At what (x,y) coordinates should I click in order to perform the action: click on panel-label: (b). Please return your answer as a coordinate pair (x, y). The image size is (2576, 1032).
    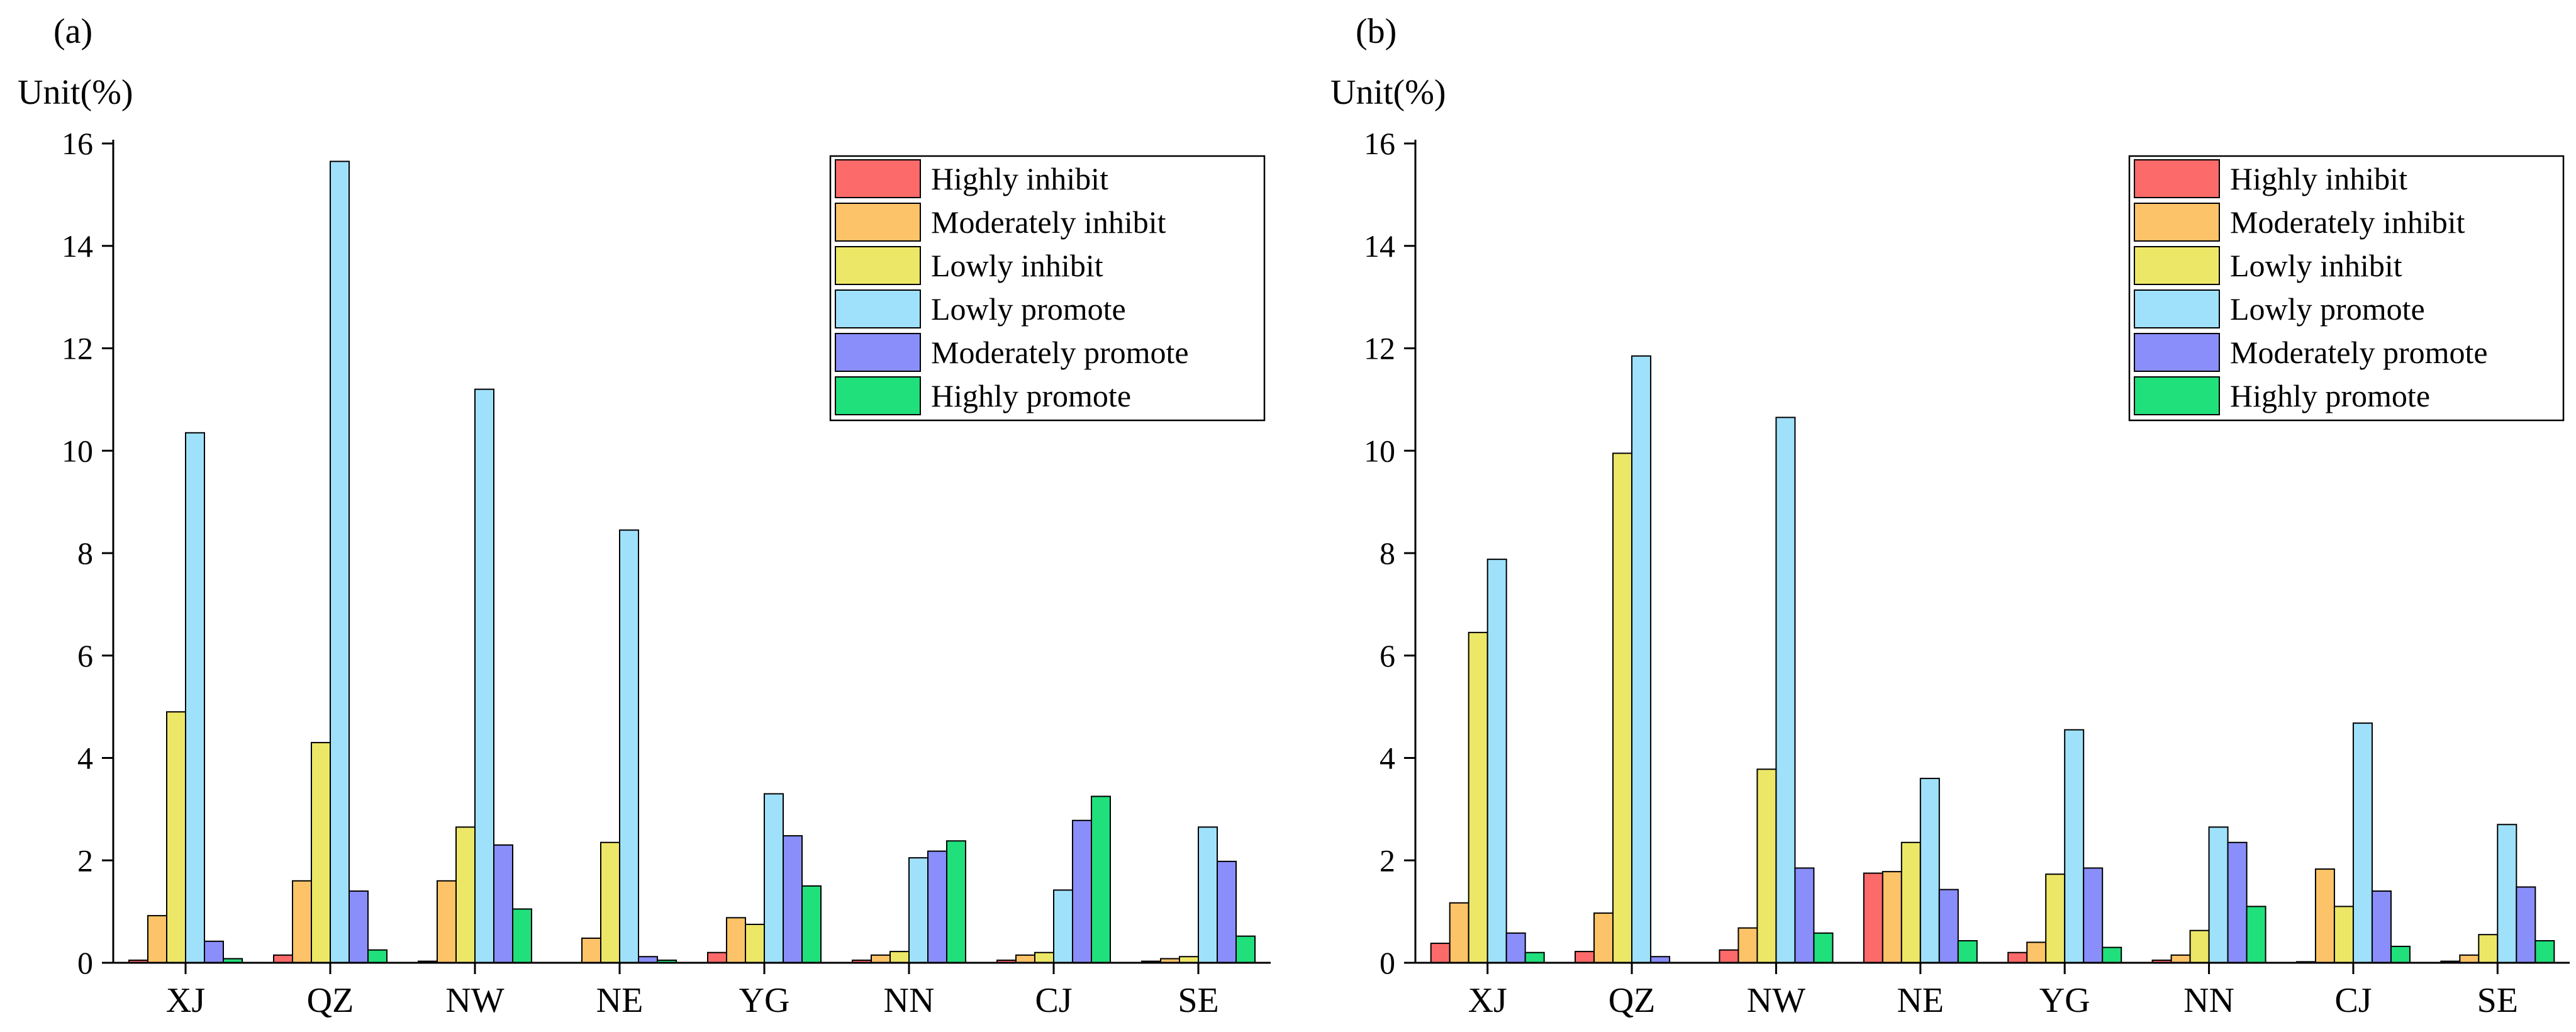
    Looking at the image, I should click on (1376, 31).